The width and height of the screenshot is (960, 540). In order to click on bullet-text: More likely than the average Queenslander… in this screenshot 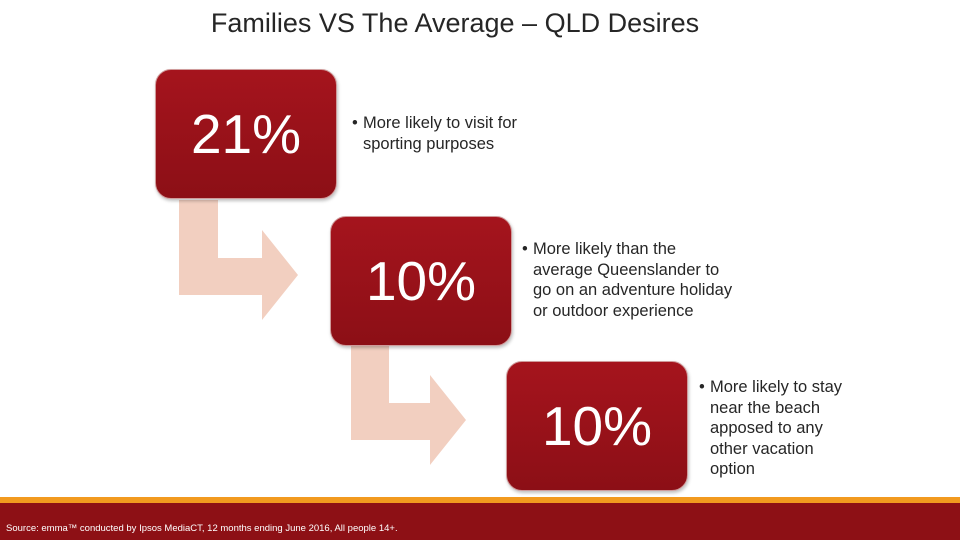, I will do `click(633, 280)`.